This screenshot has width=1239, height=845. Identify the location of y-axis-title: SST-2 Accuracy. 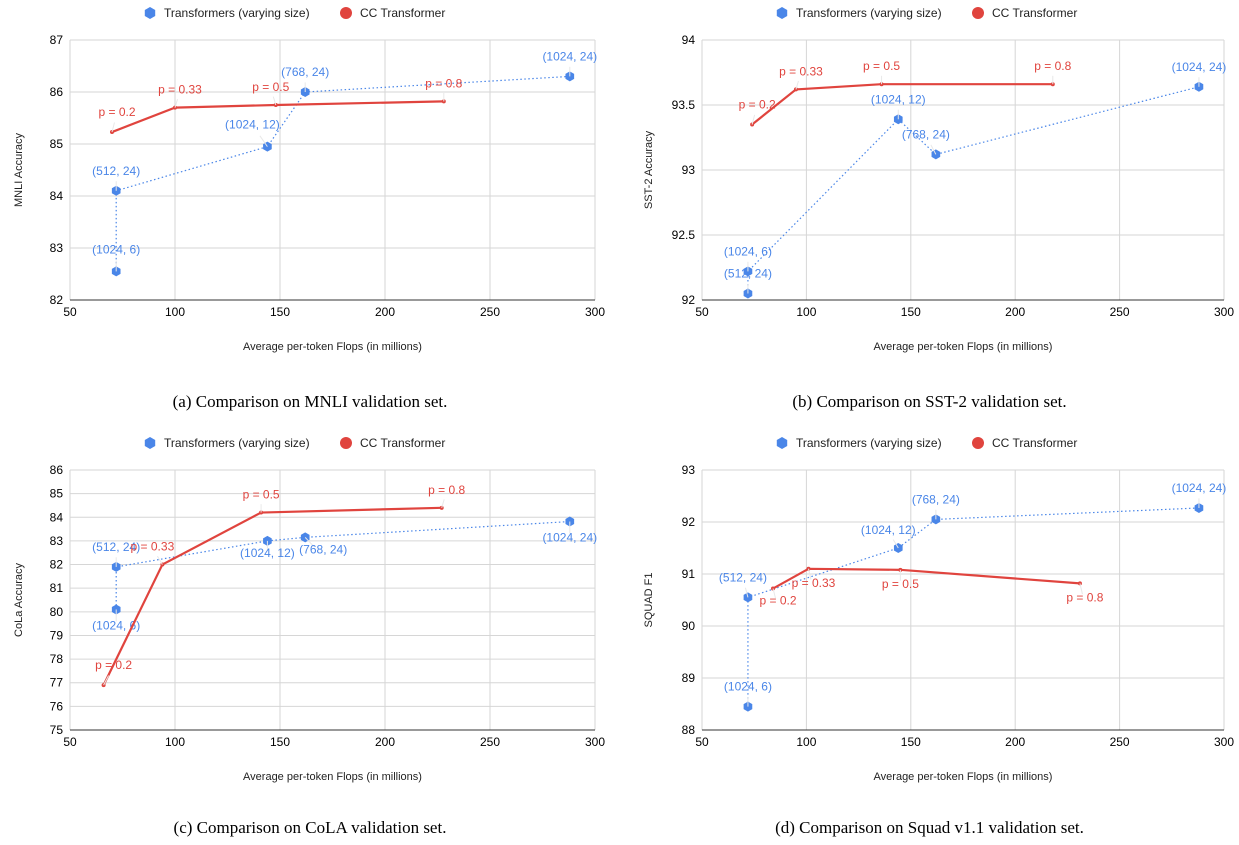
(649, 169).